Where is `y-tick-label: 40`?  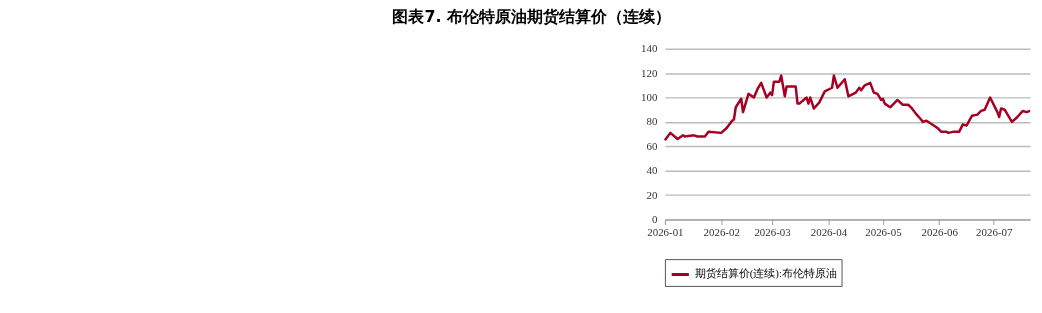
y-tick-label: 40 is located at coordinates (652, 170).